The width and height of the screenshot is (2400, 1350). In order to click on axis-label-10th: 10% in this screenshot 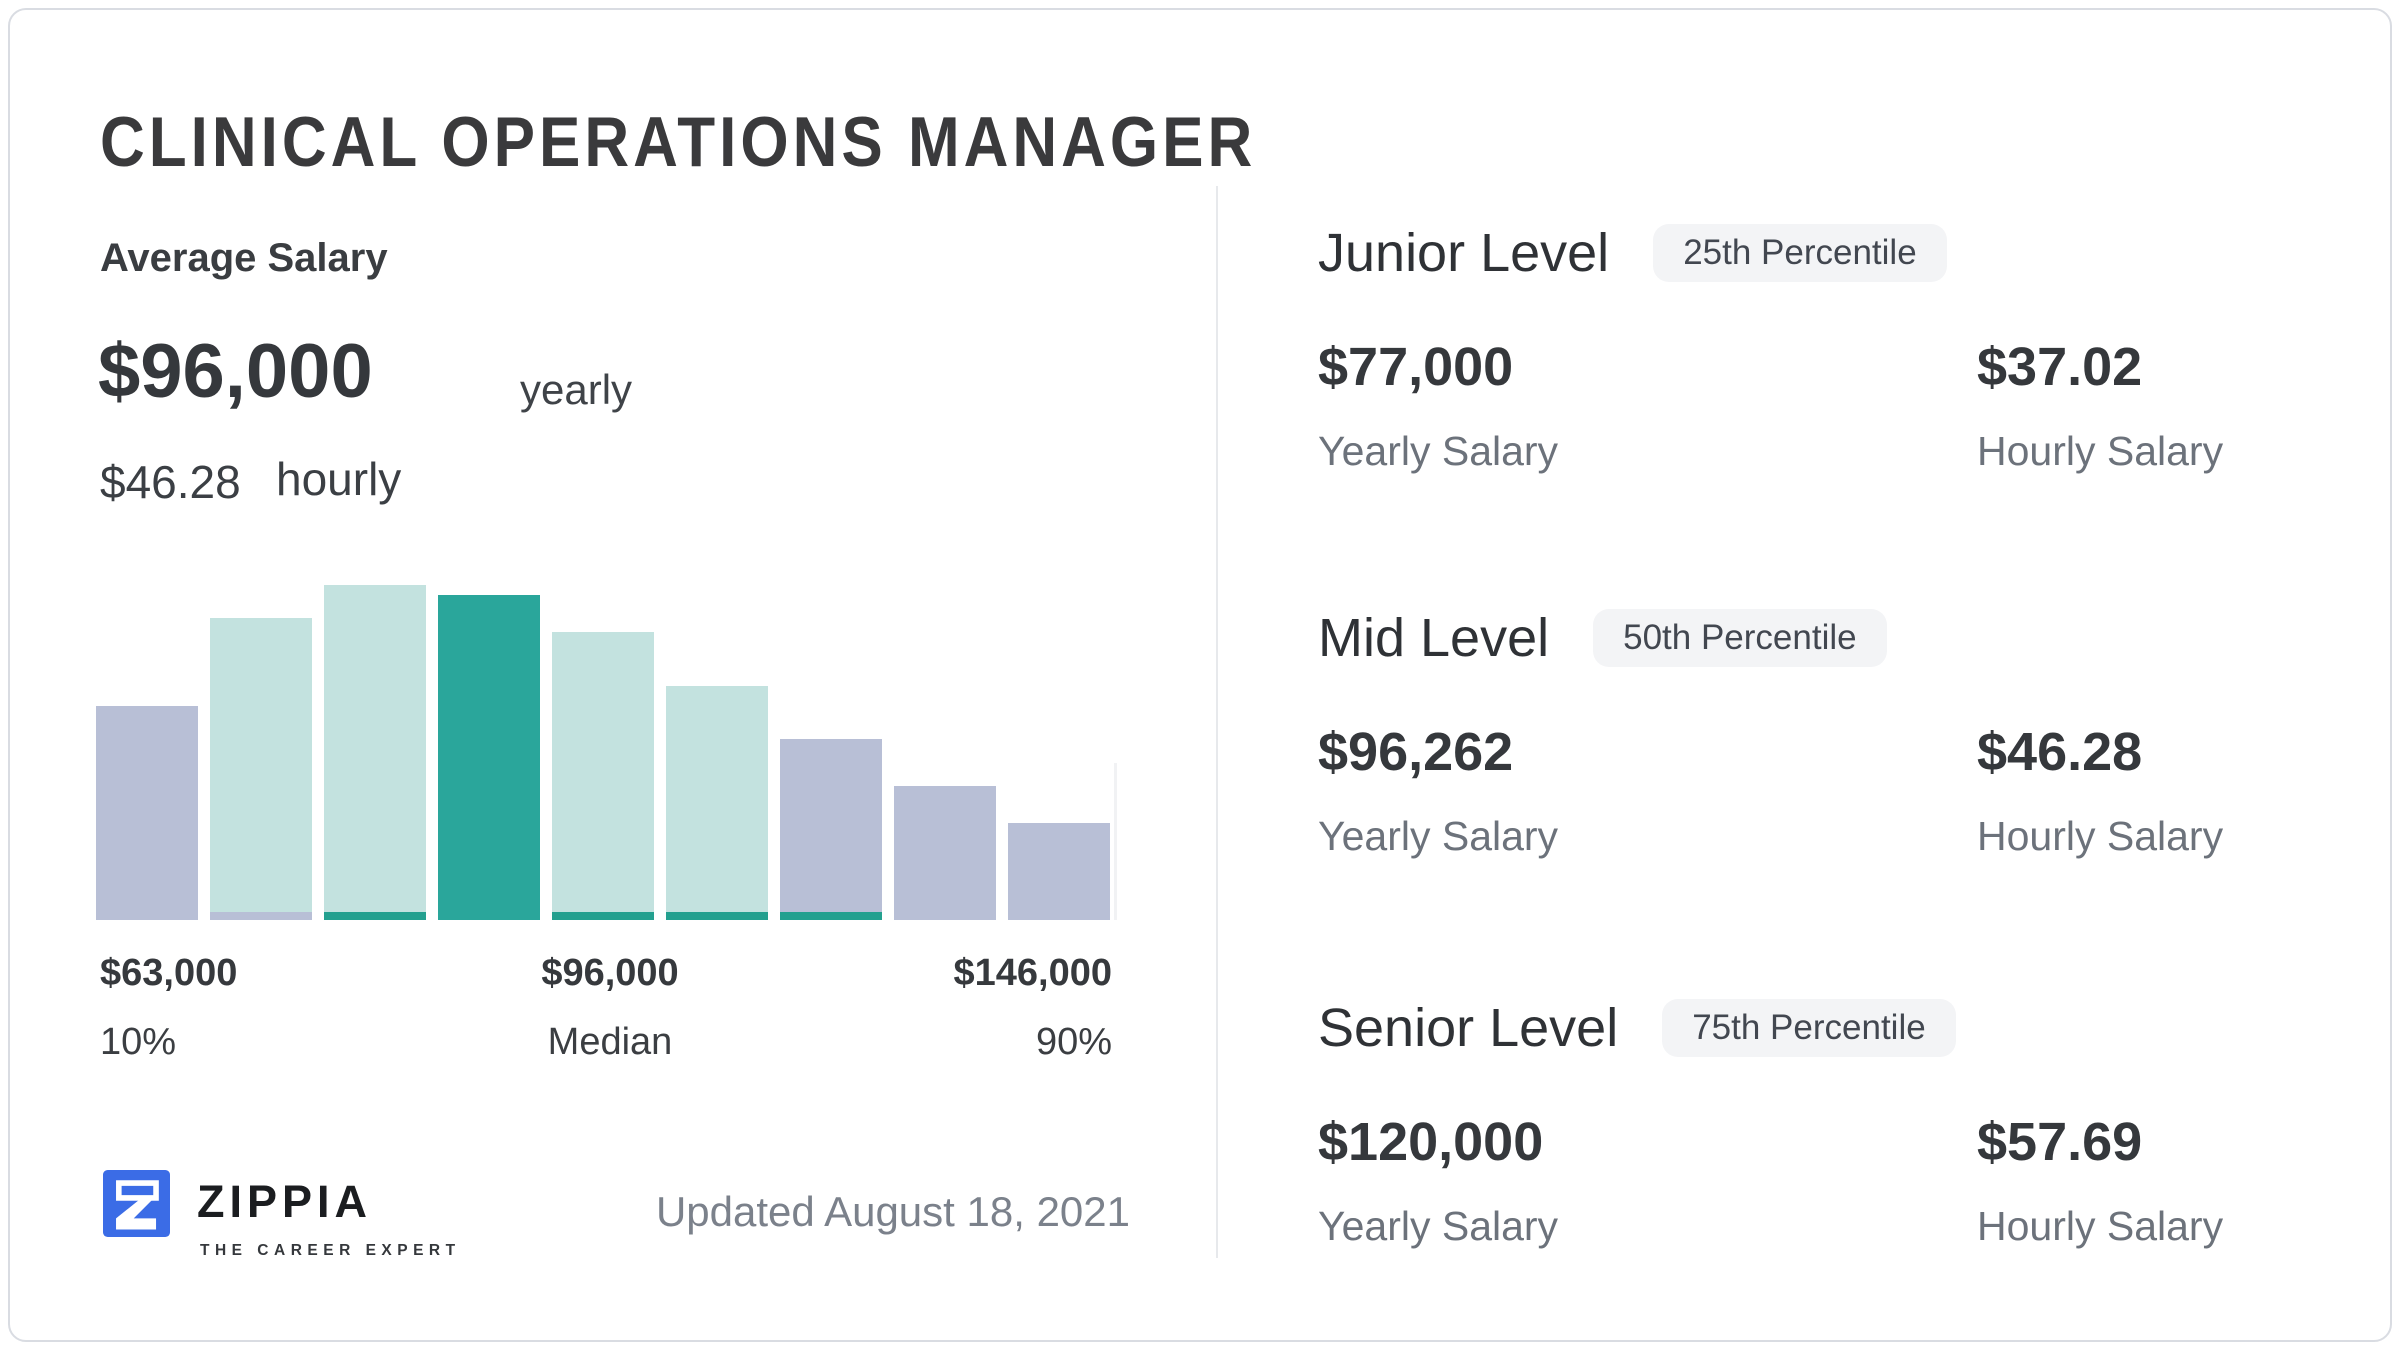, I will do `click(138, 1042)`.